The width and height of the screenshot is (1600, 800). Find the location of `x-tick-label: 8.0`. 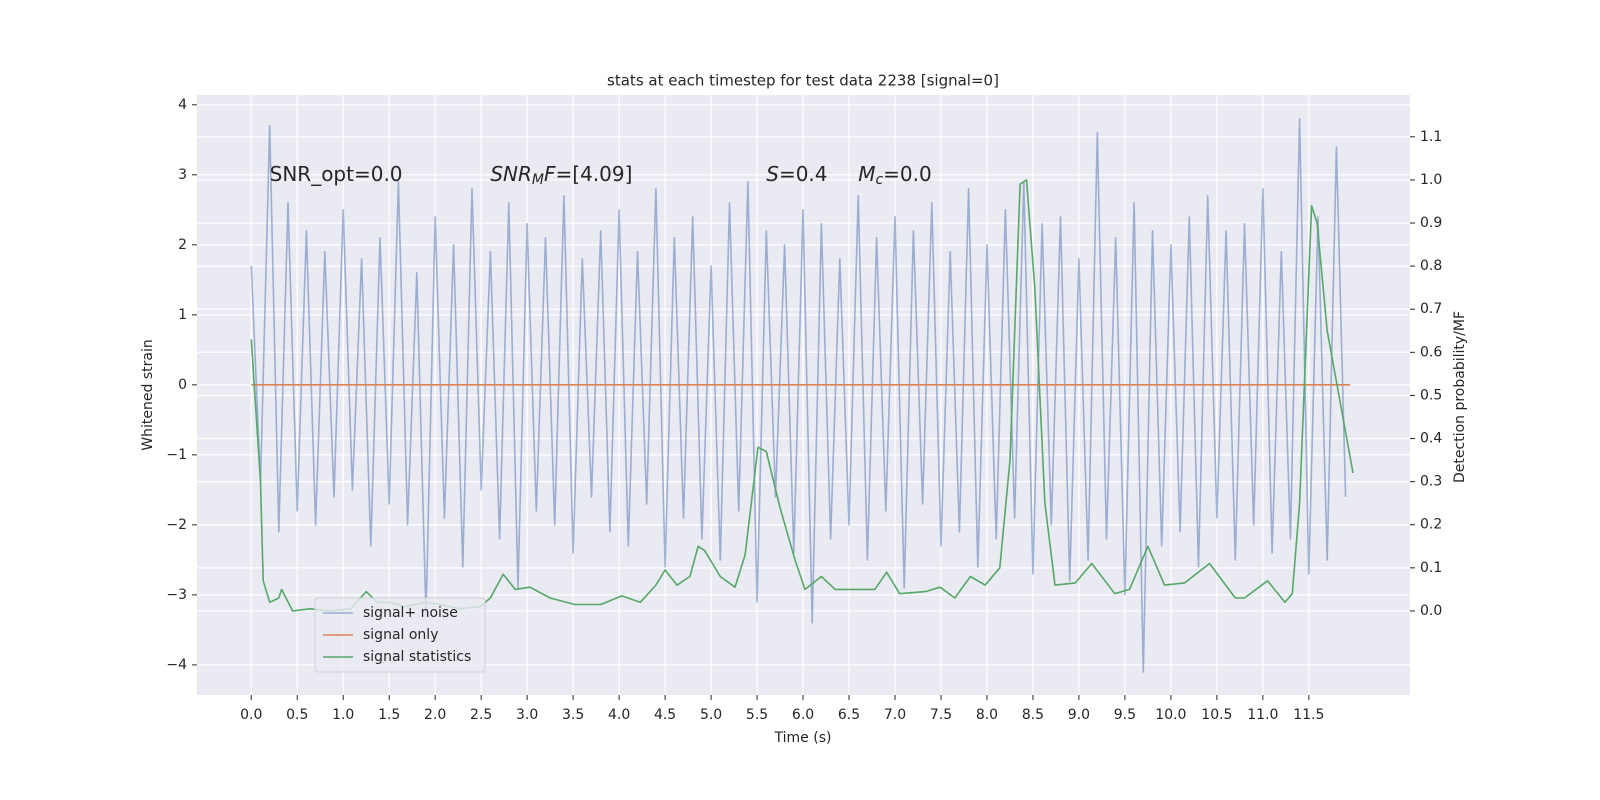

x-tick-label: 8.0 is located at coordinates (987, 715).